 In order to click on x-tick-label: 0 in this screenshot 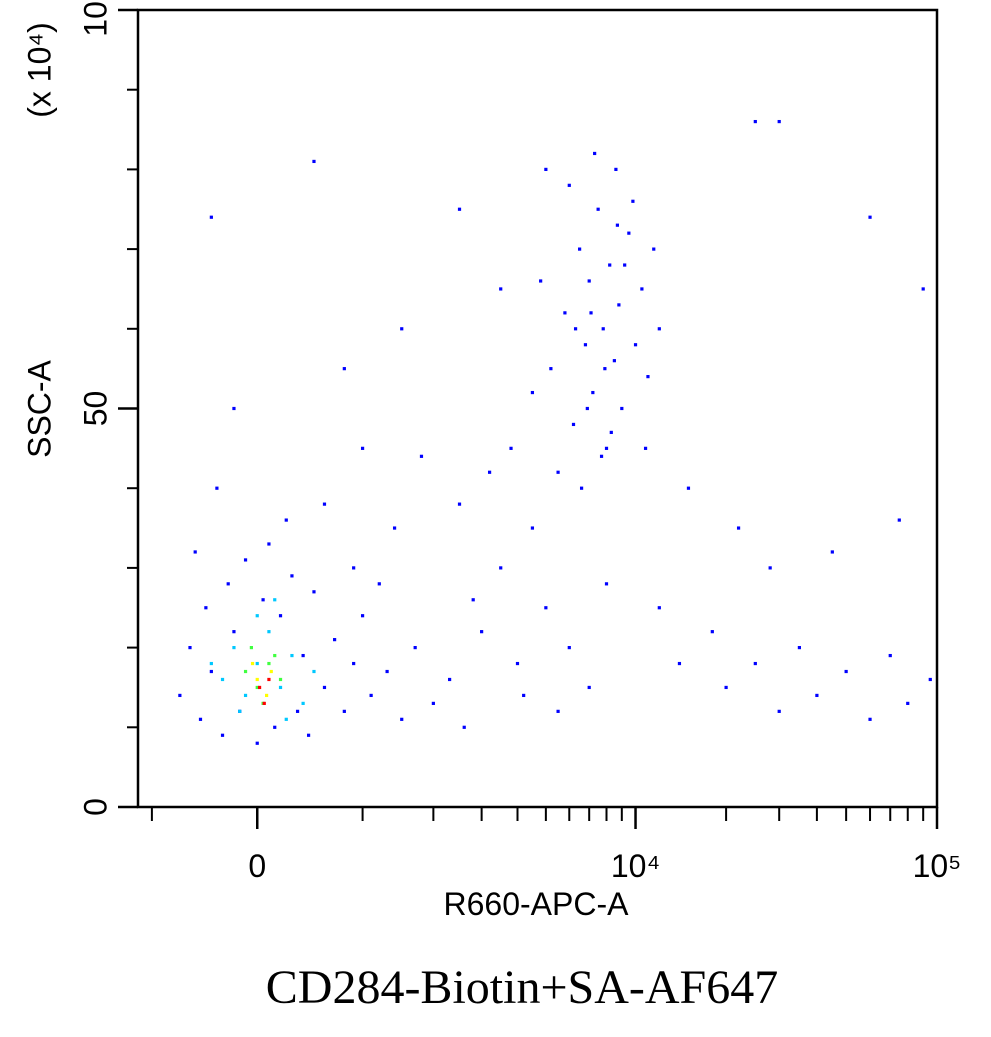, I will do `click(257, 866)`.